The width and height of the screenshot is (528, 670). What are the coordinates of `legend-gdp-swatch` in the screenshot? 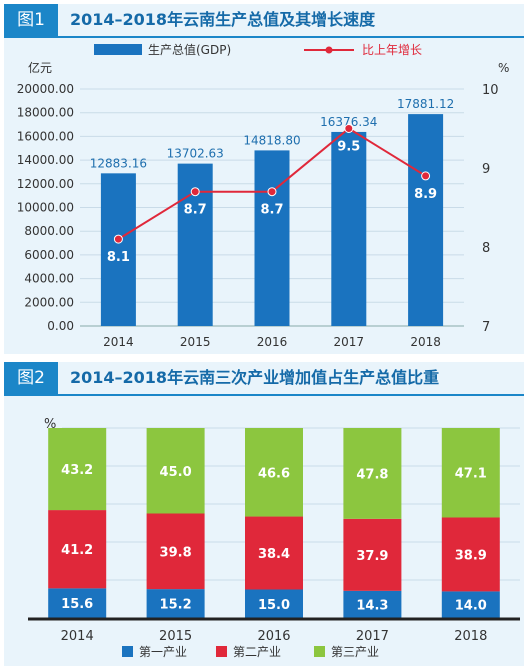 It's located at (118, 49).